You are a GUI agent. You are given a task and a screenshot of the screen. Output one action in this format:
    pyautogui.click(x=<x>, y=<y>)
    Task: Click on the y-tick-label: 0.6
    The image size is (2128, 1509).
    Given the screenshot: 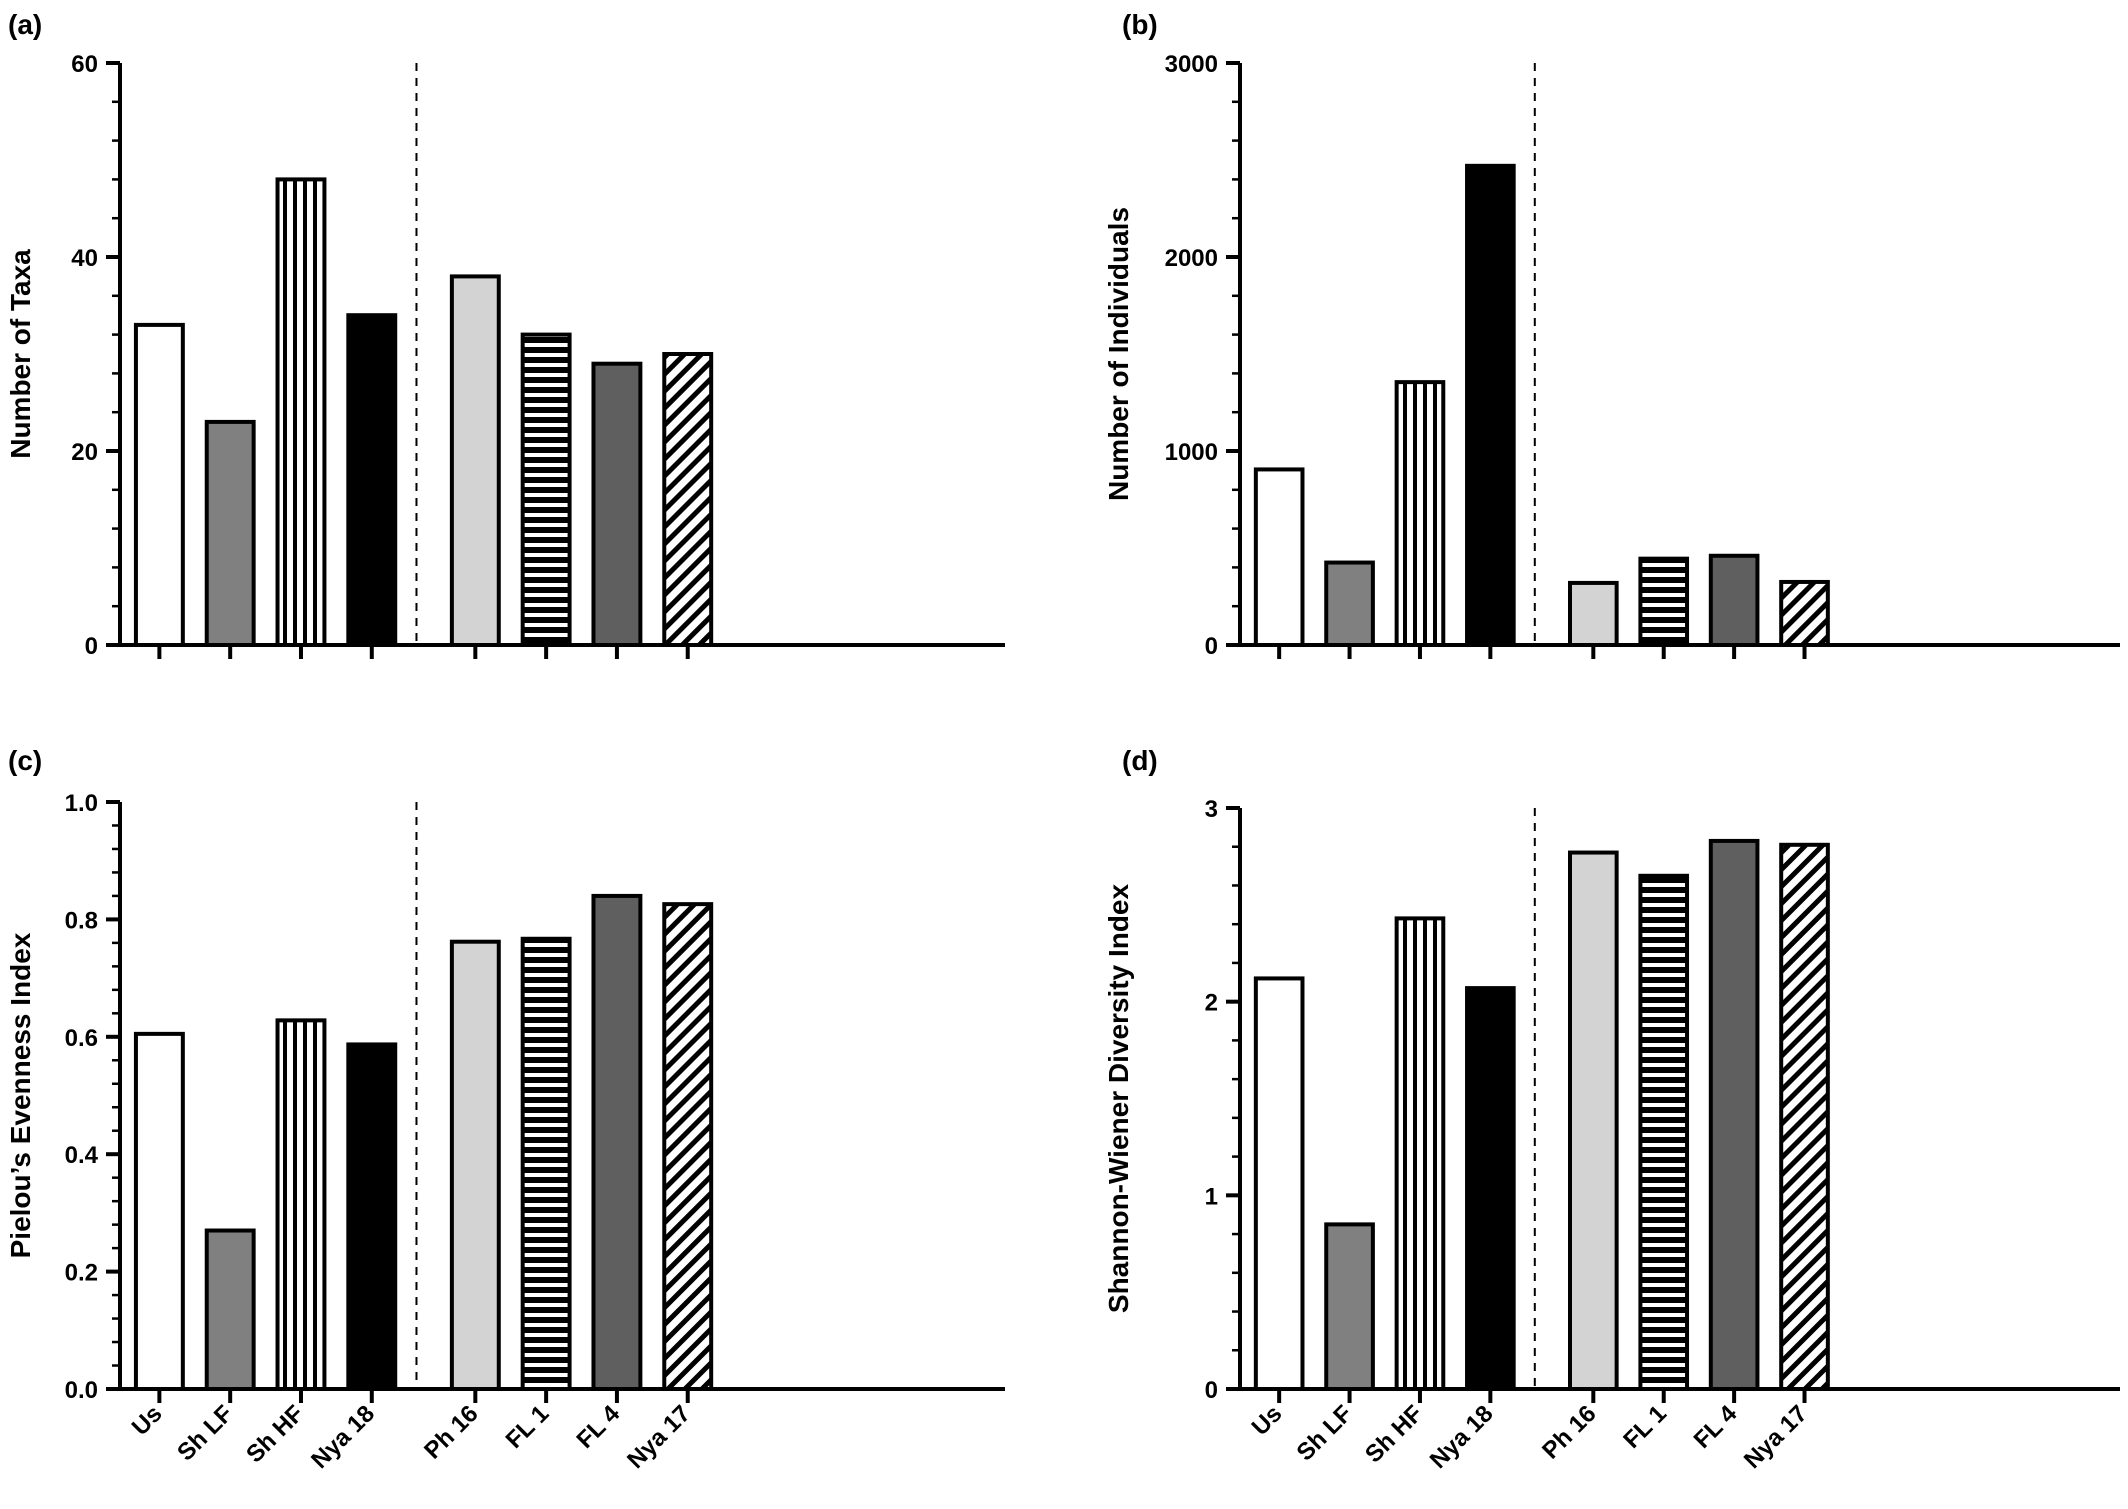 What is the action you would take?
    pyautogui.click(x=81, y=1038)
    